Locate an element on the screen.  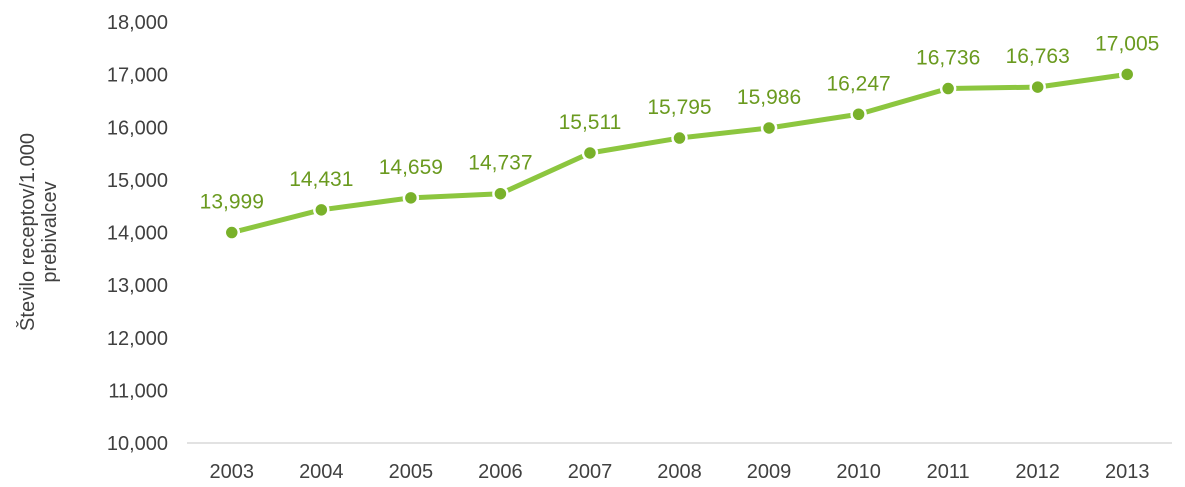
y-tick-label: 10,000 is located at coordinates (137, 444).